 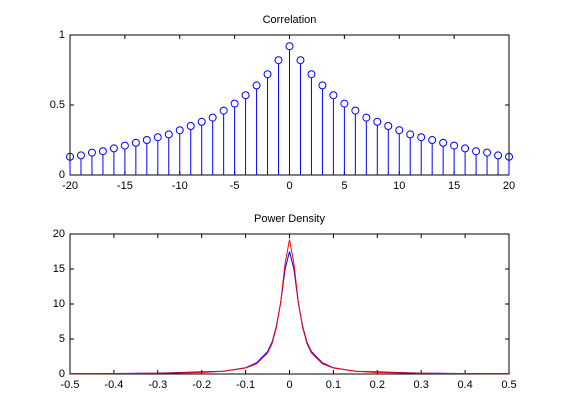 What do you see at coordinates (62, 35) in the screenshot?
I see `y-tick-label: 1` at bounding box center [62, 35].